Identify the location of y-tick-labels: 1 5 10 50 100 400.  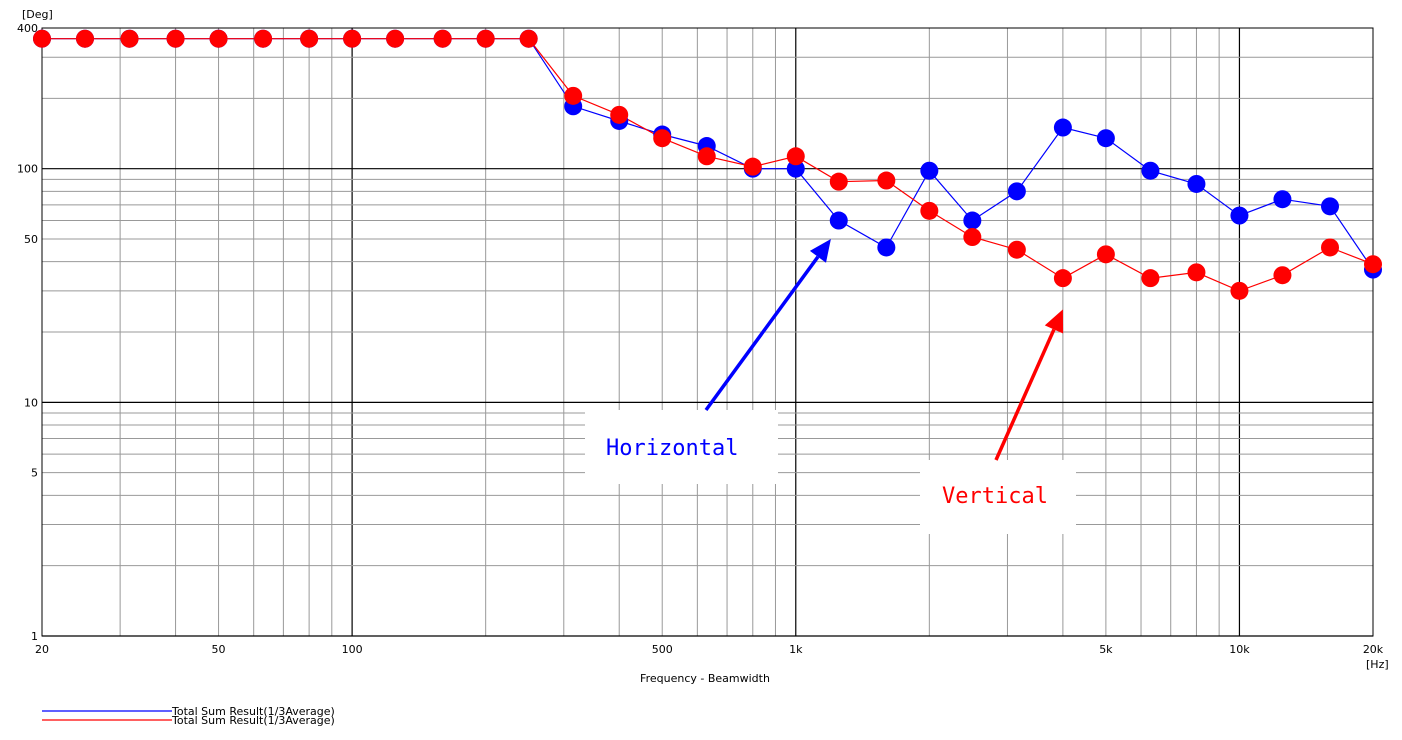
(27, 332).